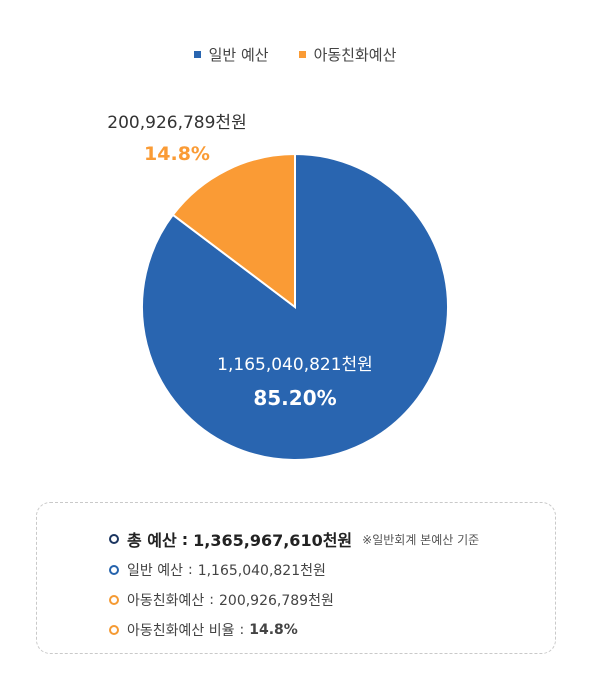  Describe the element at coordinates (332, 630) in the screenshot. I see `summary-row-ratio: 아동친화예산 비율 : 14.8%` at that location.